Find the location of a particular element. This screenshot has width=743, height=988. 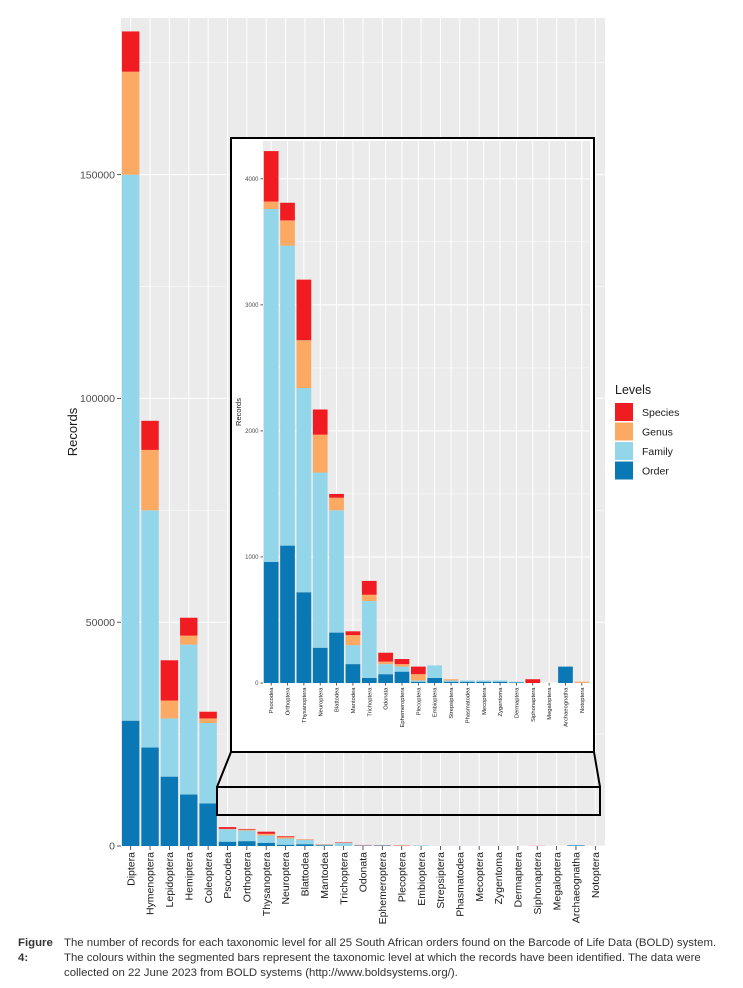

main-bar-diptera-species is located at coordinates (130, 51).